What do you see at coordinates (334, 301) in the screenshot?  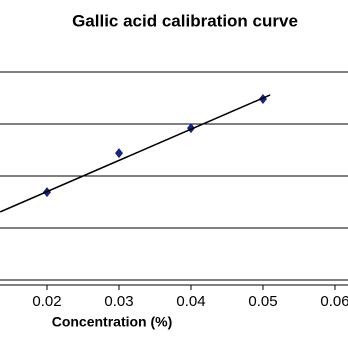 I see `x-tick-label: 0.06` at bounding box center [334, 301].